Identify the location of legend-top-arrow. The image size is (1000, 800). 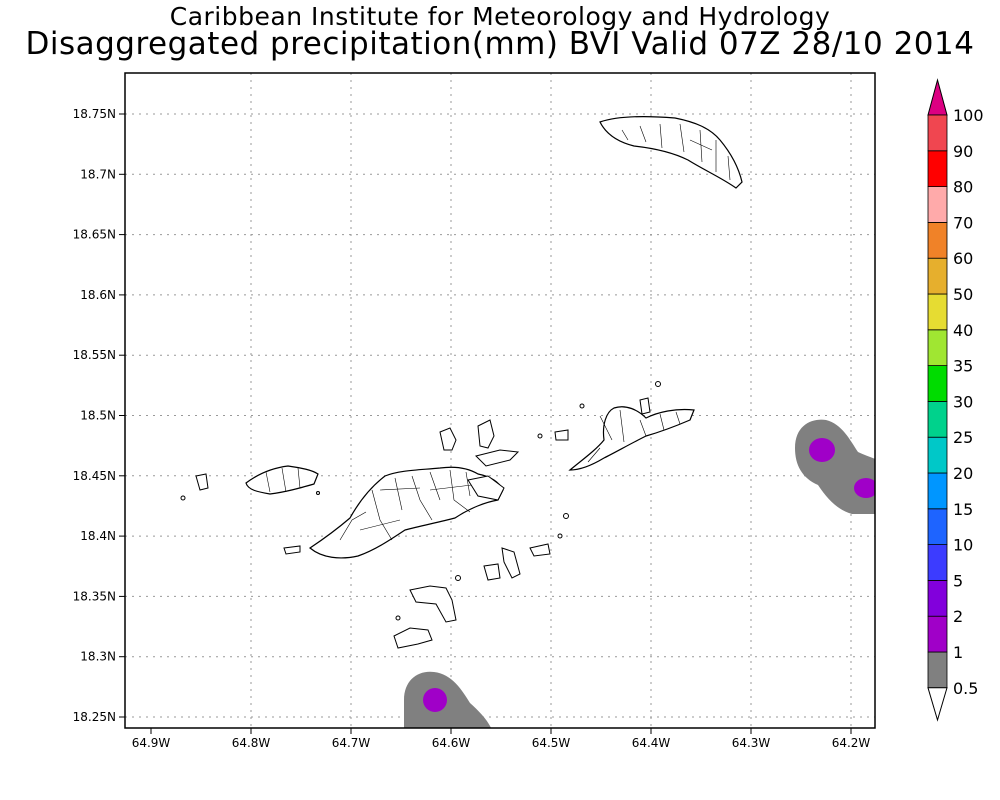
(937, 97).